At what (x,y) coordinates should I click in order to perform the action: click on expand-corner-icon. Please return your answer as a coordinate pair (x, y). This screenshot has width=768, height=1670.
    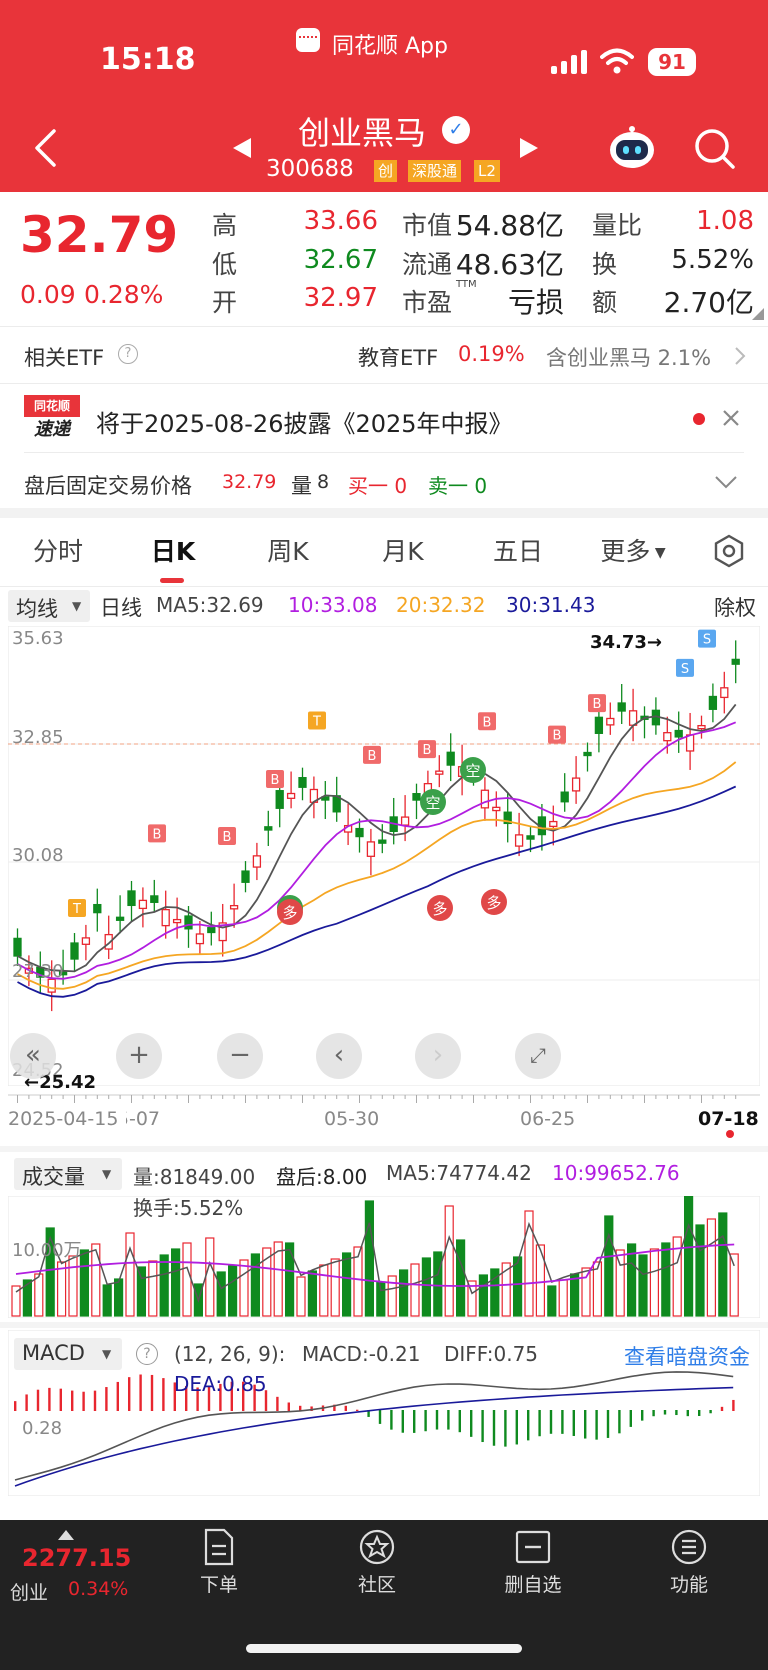
    Looking at the image, I should click on (758, 314).